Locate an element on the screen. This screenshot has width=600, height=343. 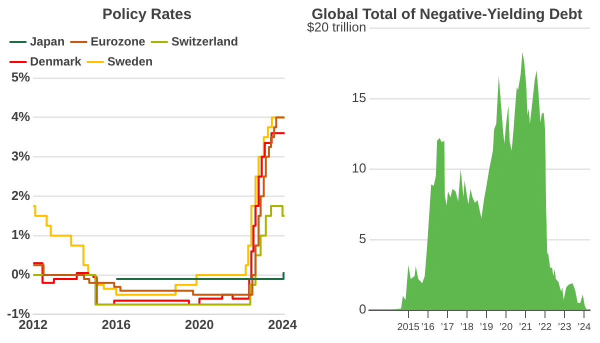
y-tick-label: 0 is located at coordinates (362, 309).